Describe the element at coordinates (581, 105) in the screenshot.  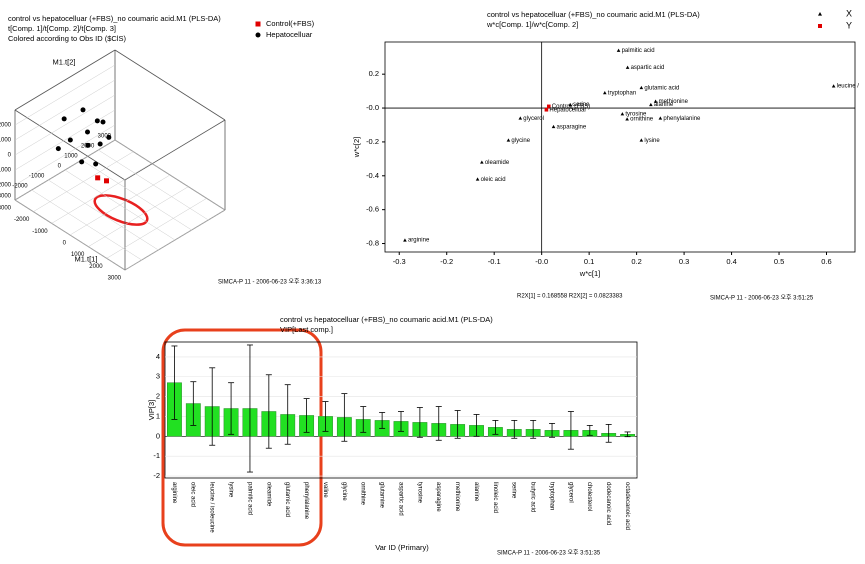
I see `point-label: serine` at that location.